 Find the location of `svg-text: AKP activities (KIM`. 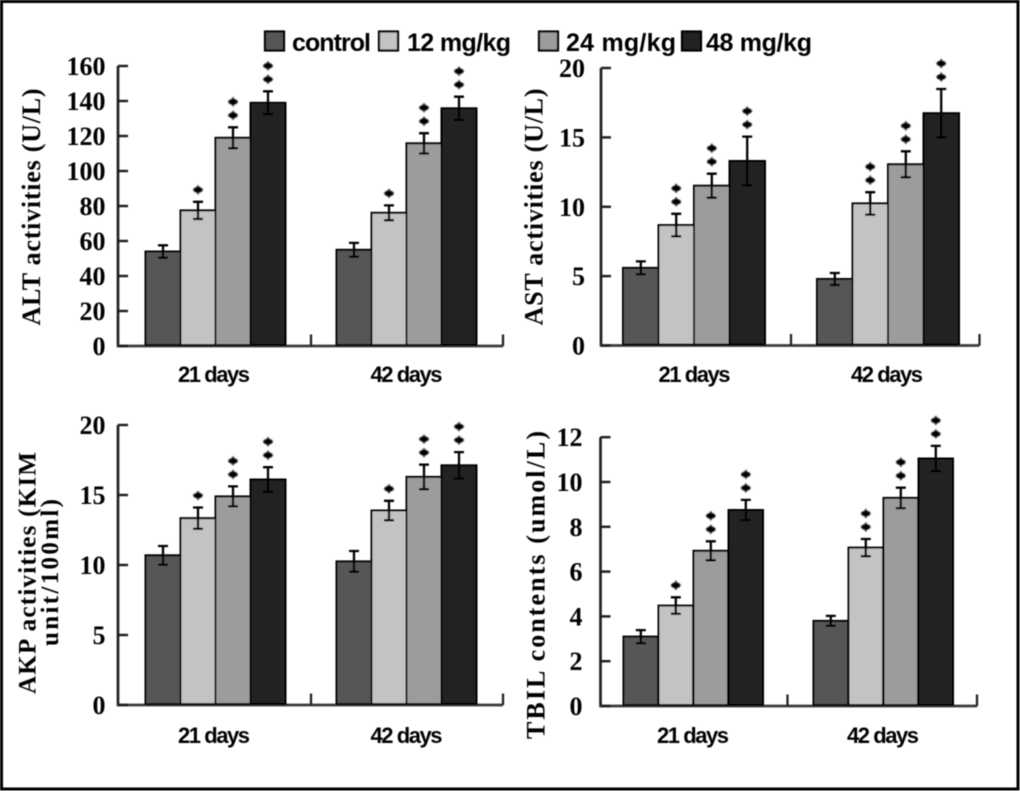

svg-text: AKP activities (KIM is located at coordinates (28, 573).